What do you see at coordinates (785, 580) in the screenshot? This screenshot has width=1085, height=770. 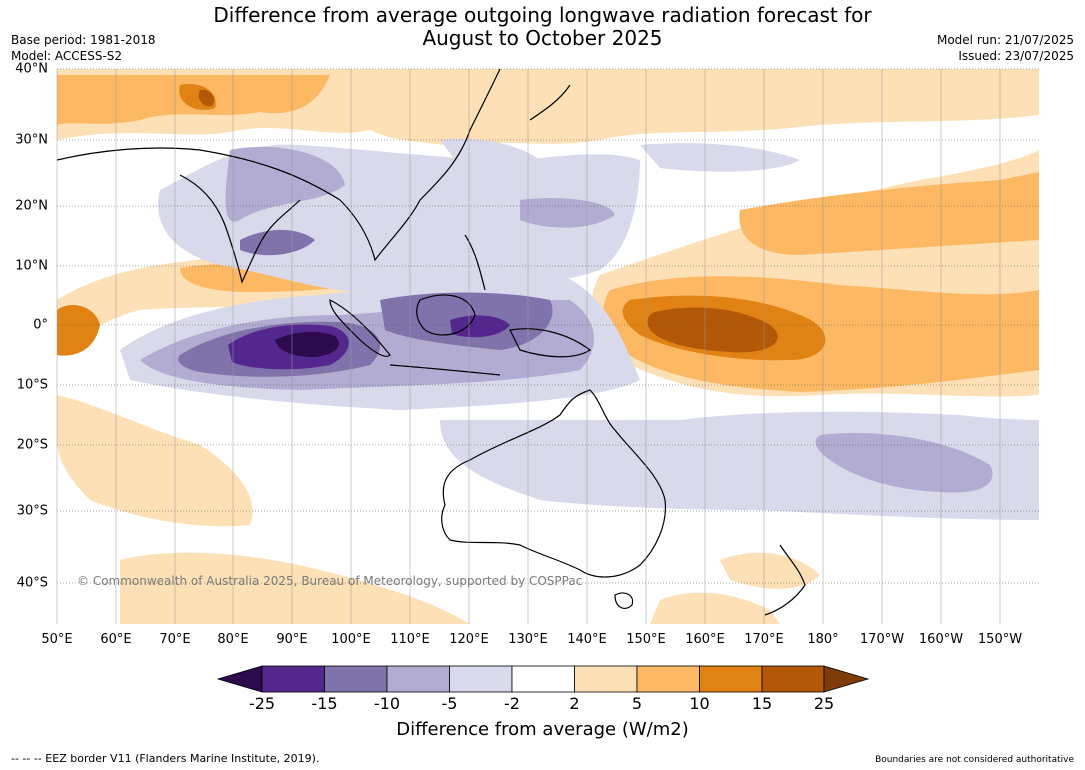 I see `new-zealand-coast` at bounding box center [785, 580].